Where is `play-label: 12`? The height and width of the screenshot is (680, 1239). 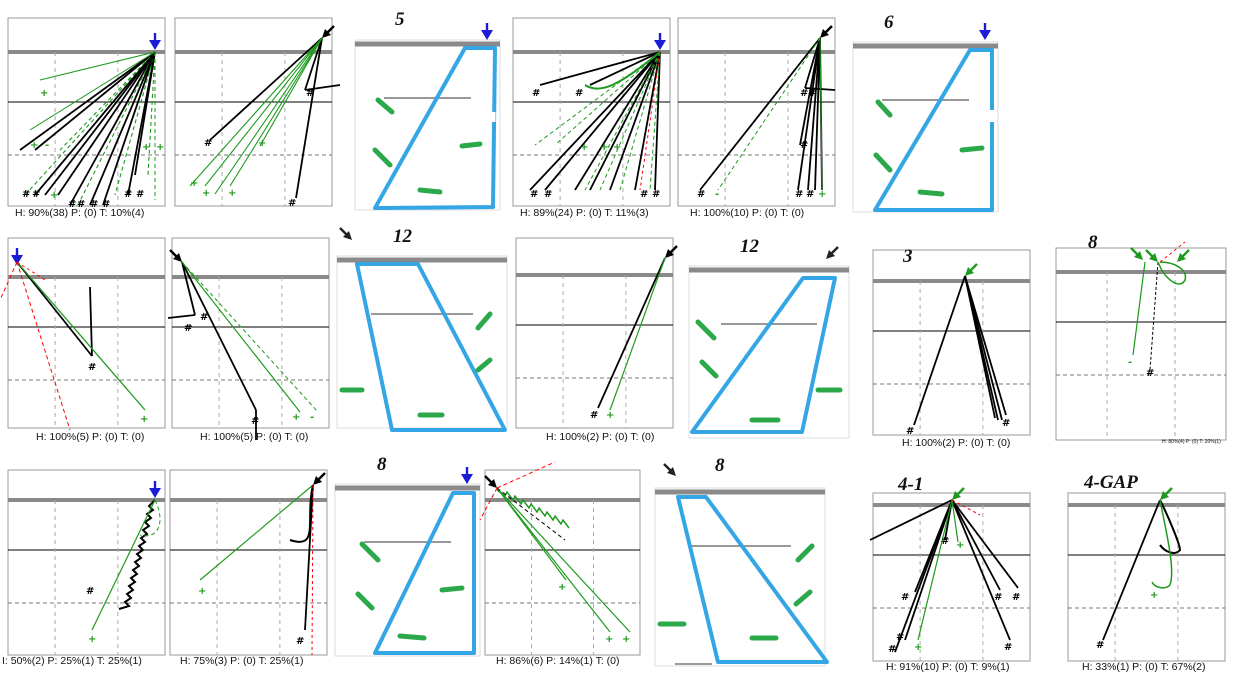
play-label: 12 is located at coordinates (750, 246).